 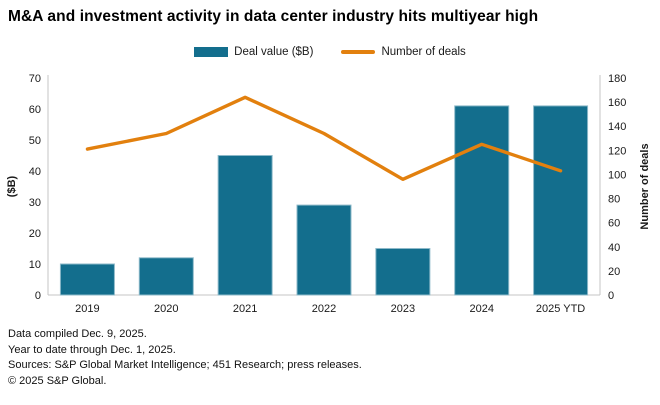 I want to click on right-axis-tick-label: 120, so click(x=617, y=151).